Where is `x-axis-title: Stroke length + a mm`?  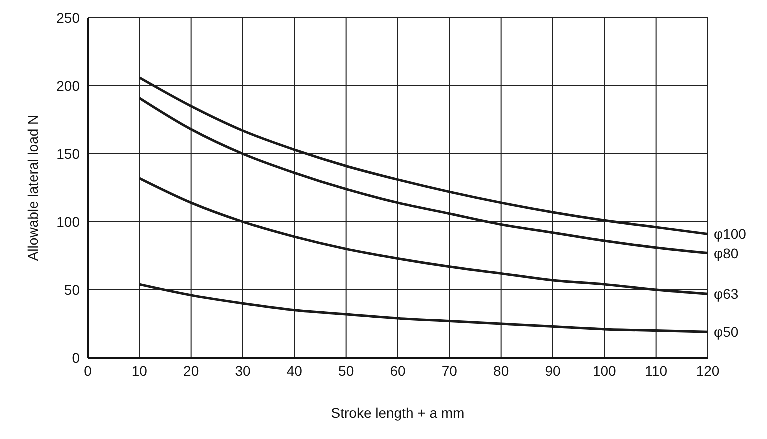 x-axis-title: Stroke length + a mm is located at coordinates (398, 412).